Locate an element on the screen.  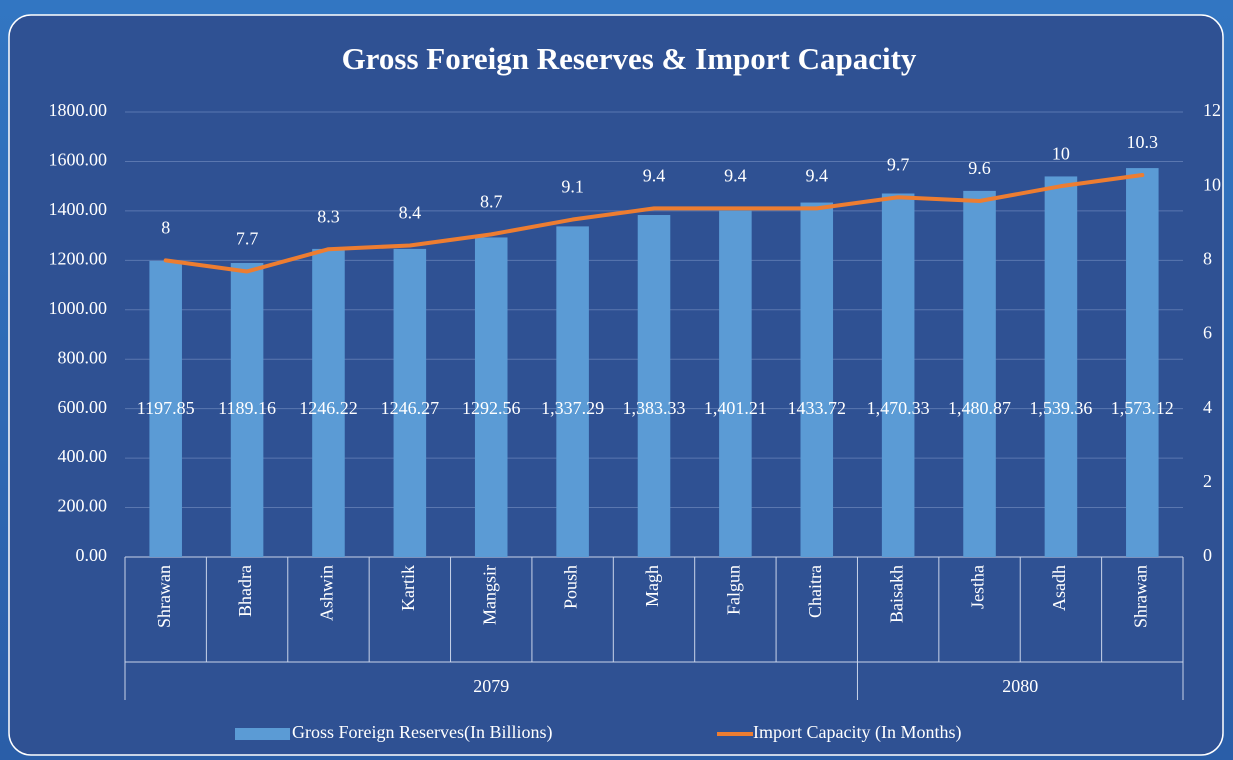
y-tick-label: 800.00 is located at coordinates (83, 357).